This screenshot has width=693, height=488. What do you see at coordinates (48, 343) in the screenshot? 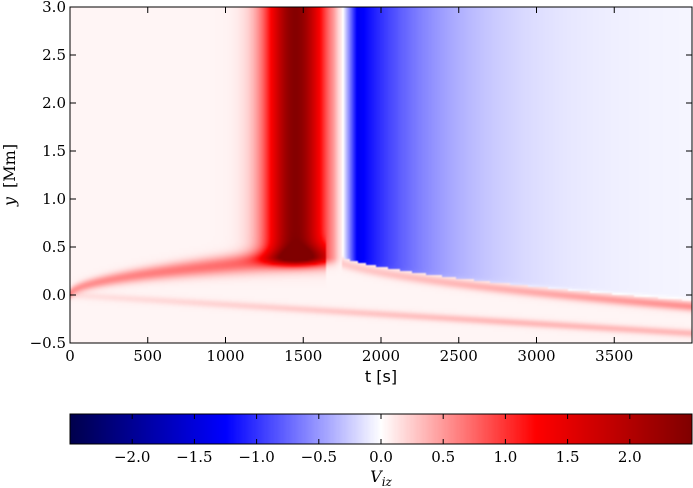
I see `y-tick-label: −0.5` at bounding box center [48, 343].